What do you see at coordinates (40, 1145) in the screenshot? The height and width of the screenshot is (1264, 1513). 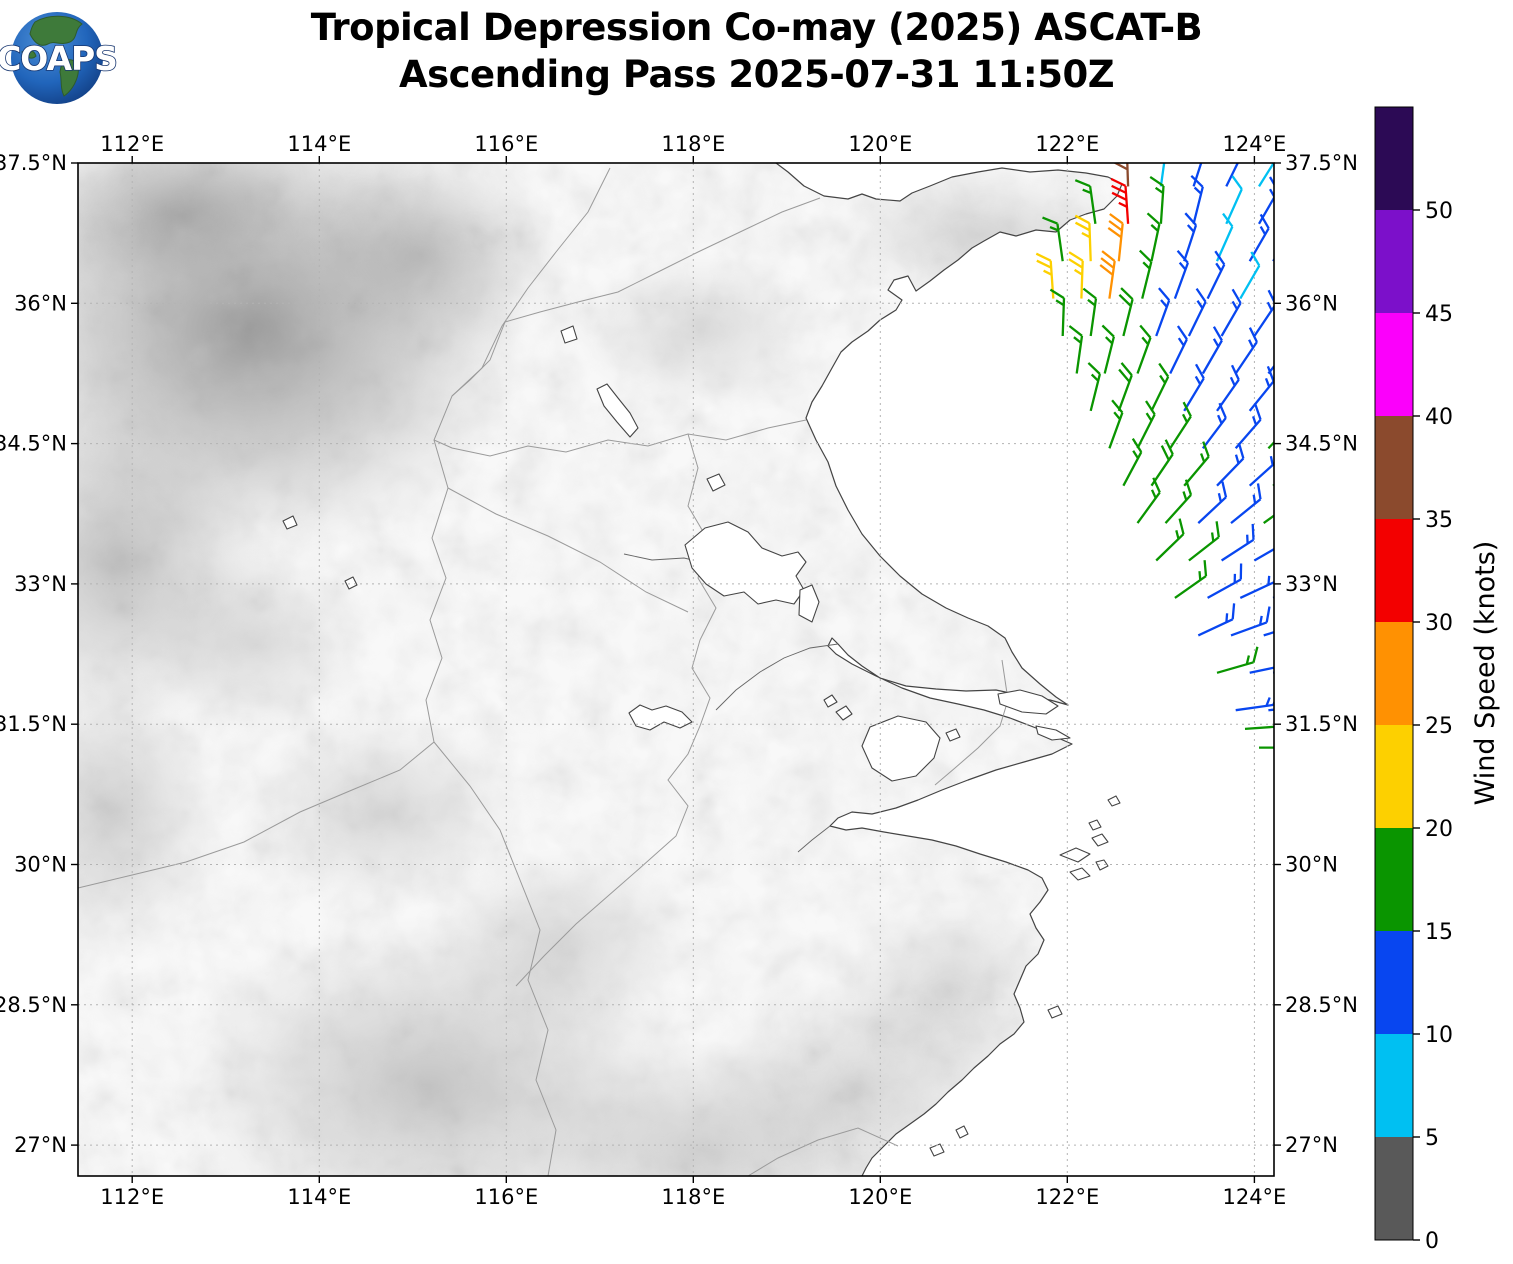 I see `lat-tick-label-left: 27°N` at bounding box center [40, 1145].